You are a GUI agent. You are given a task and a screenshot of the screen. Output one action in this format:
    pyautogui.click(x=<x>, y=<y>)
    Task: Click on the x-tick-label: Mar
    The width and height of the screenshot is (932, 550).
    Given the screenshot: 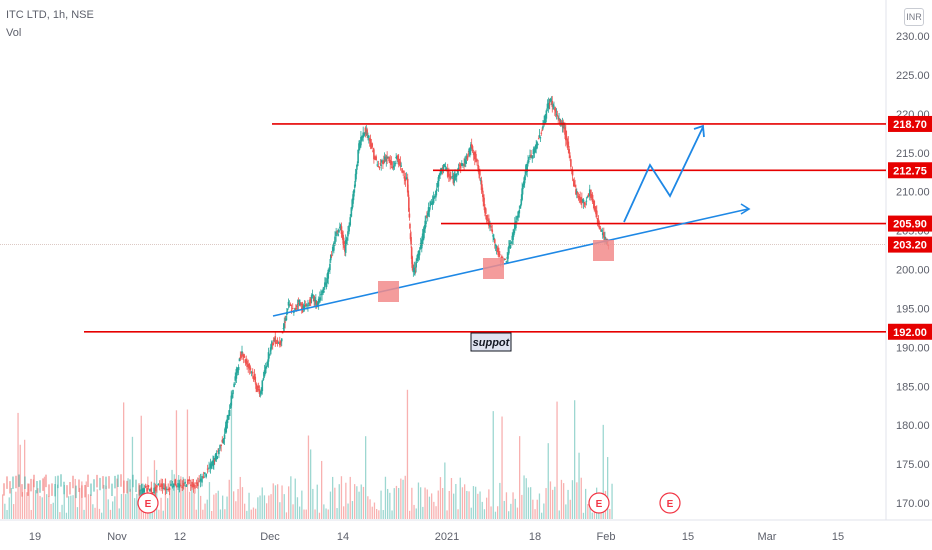 What is the action you would take?
    pyautogui.click(x=767, y=537)
    